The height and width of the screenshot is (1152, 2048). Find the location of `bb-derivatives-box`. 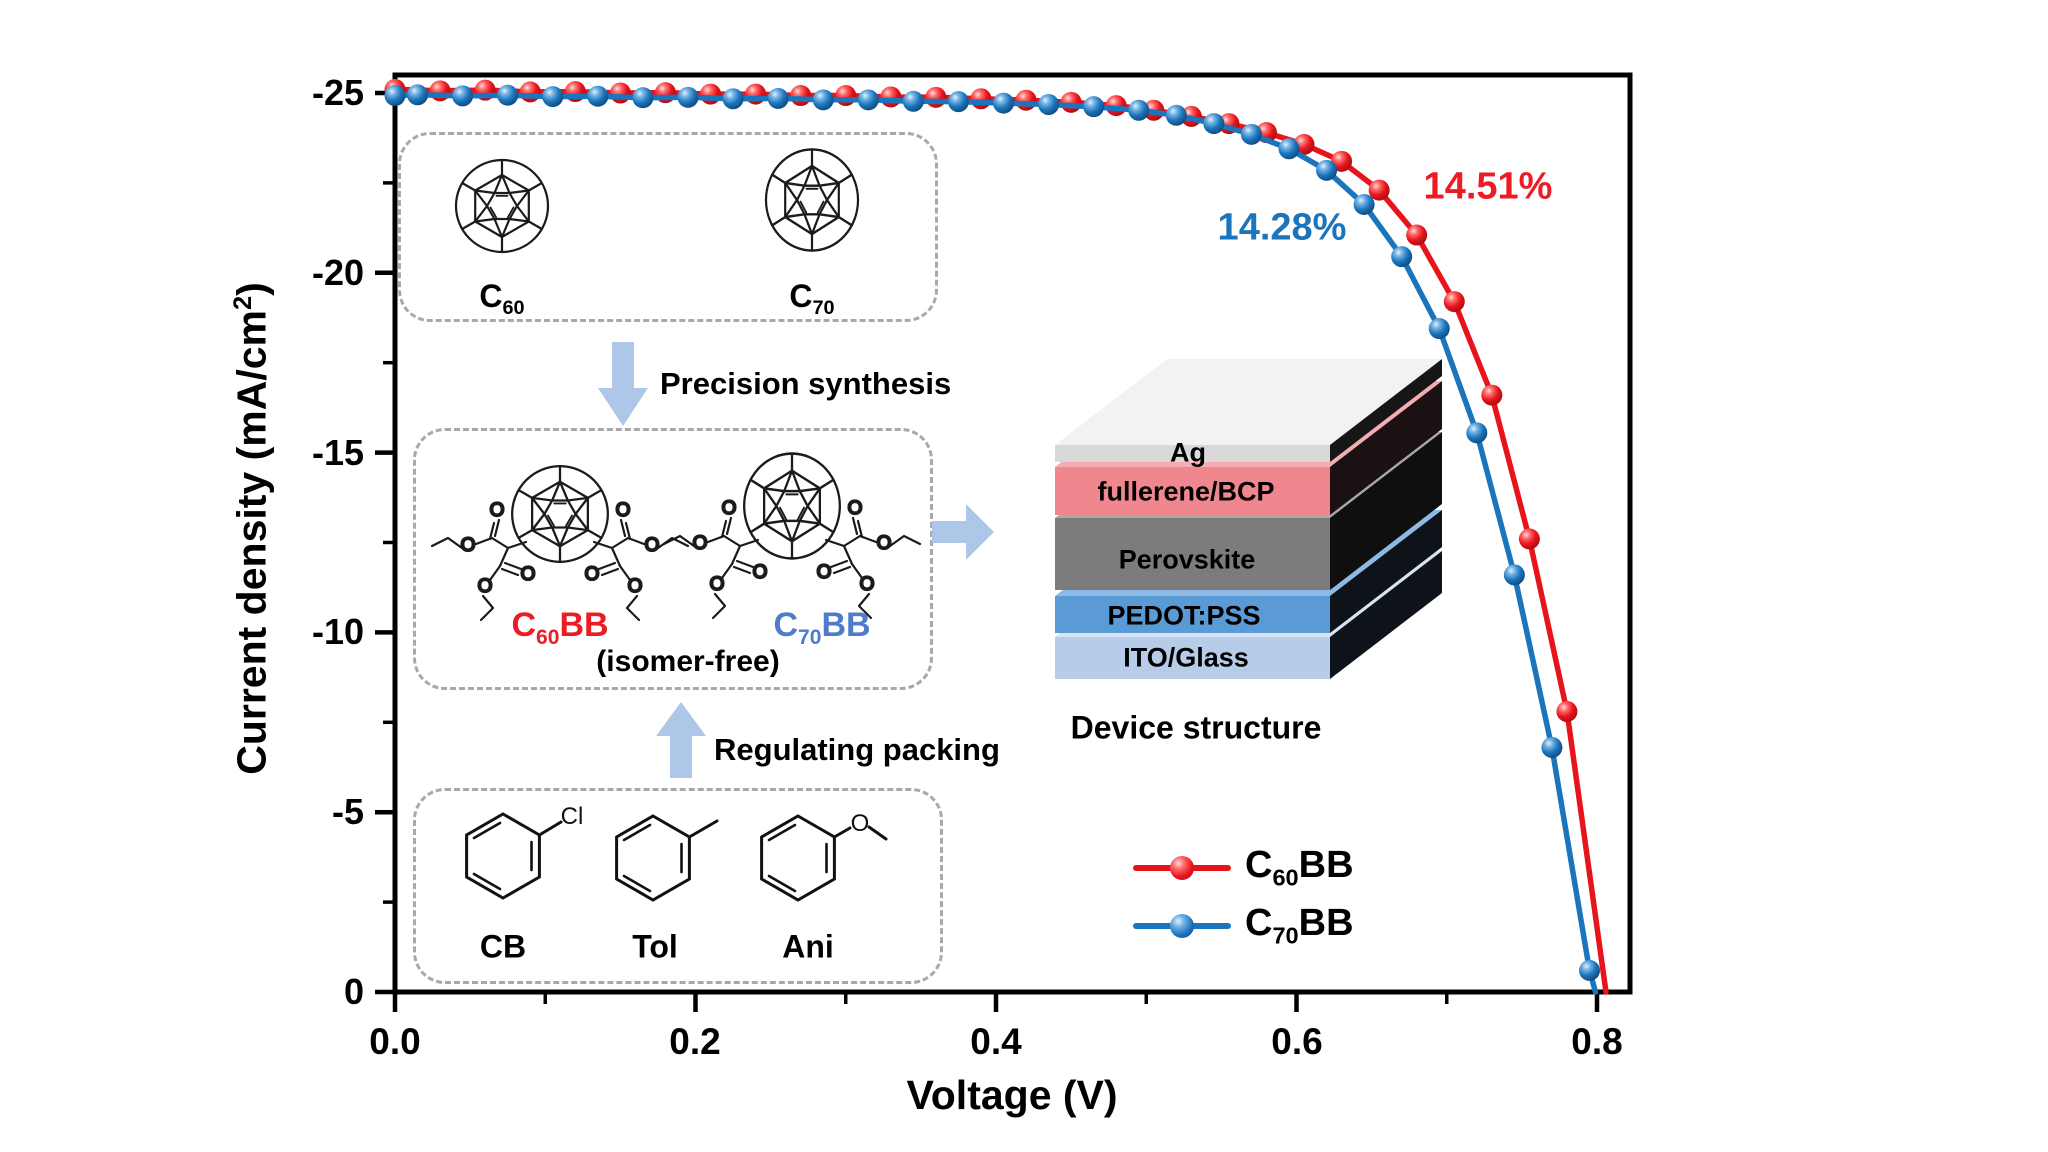

bb-derivatives-box is located at coordinates (673, 559).